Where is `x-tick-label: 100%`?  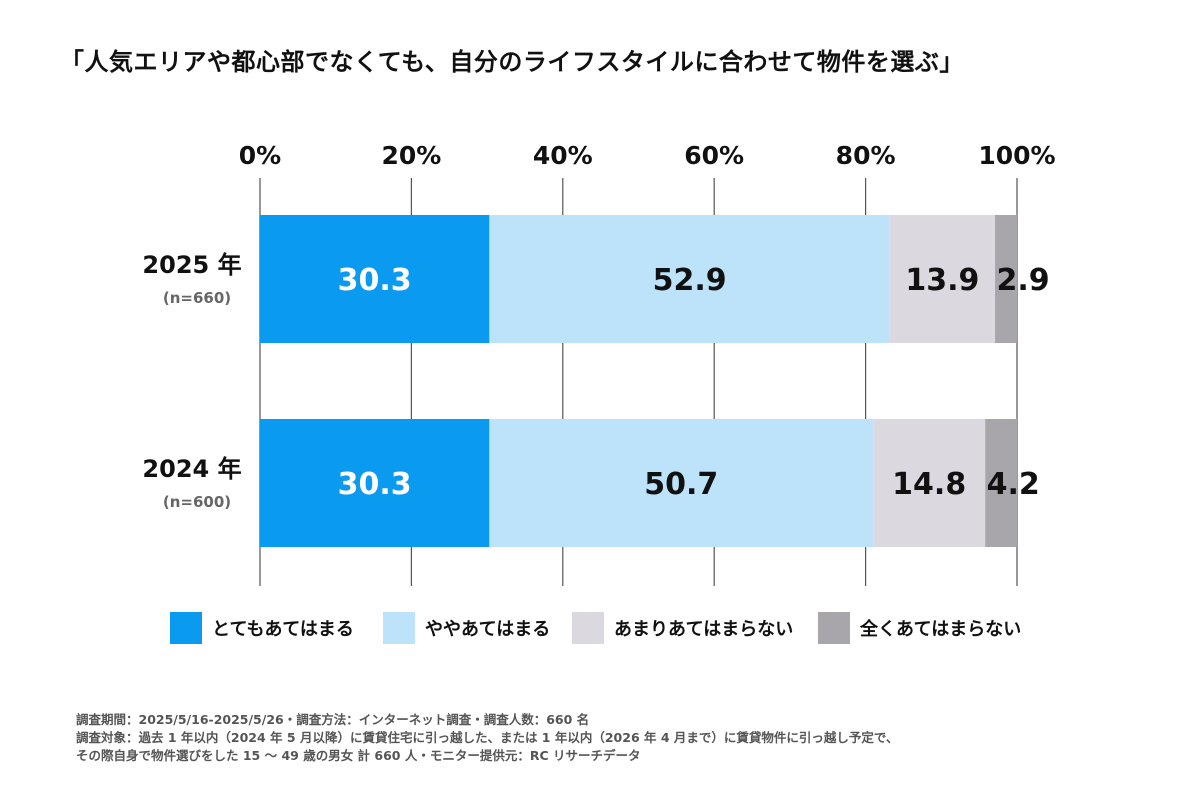
x-tick-label: 100% is located at coordinates (1016, 155).